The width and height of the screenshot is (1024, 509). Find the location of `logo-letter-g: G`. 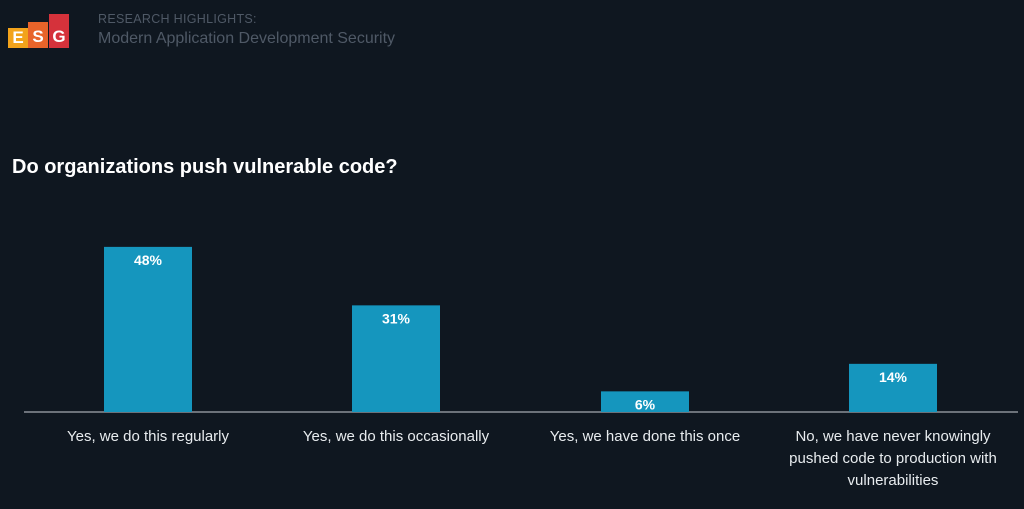

logo-letter-g: G is located at coordinates (59, 31).